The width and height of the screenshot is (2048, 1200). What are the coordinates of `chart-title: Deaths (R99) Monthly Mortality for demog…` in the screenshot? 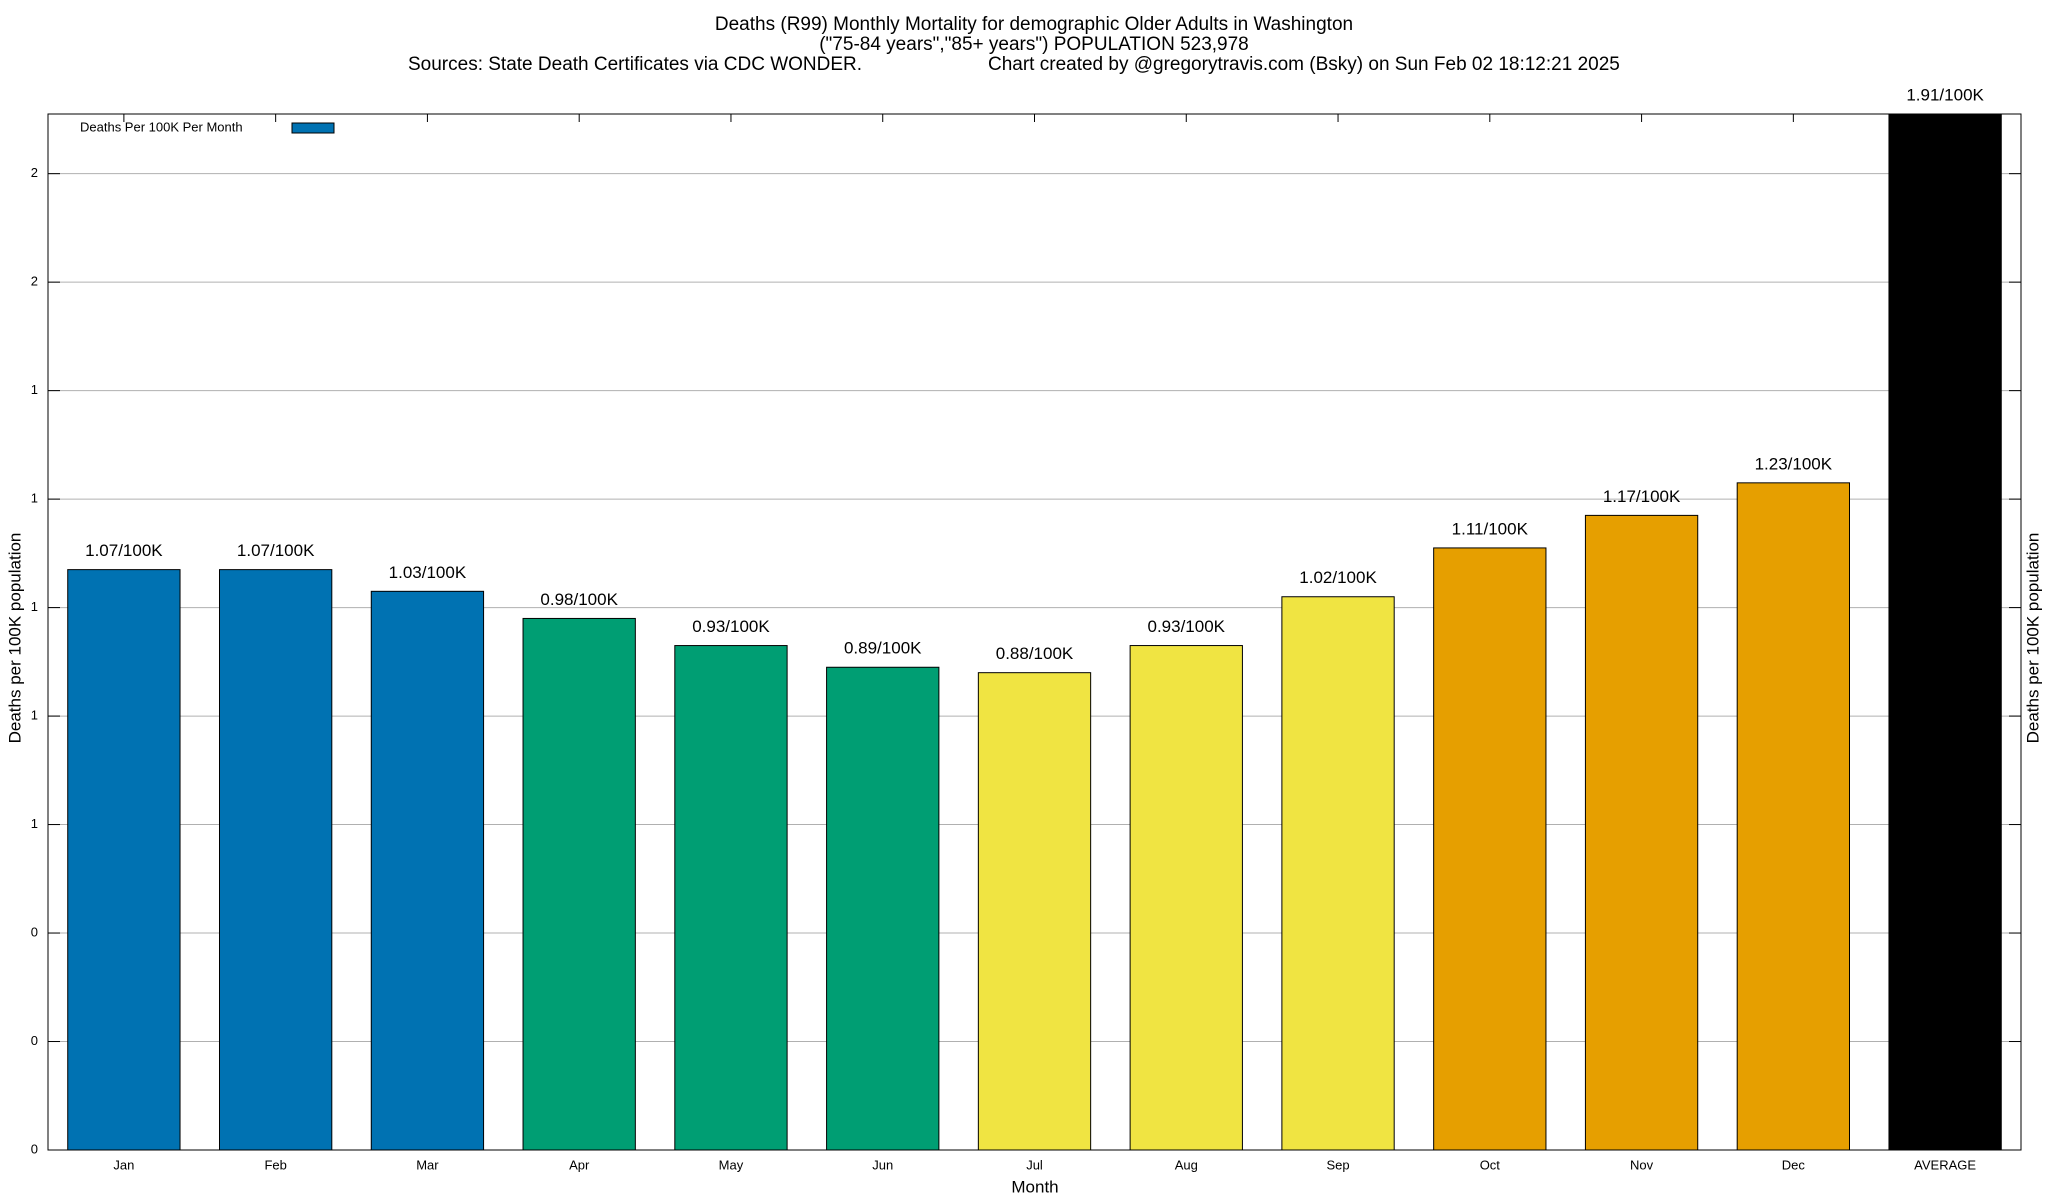 It's located at (1034, 24).